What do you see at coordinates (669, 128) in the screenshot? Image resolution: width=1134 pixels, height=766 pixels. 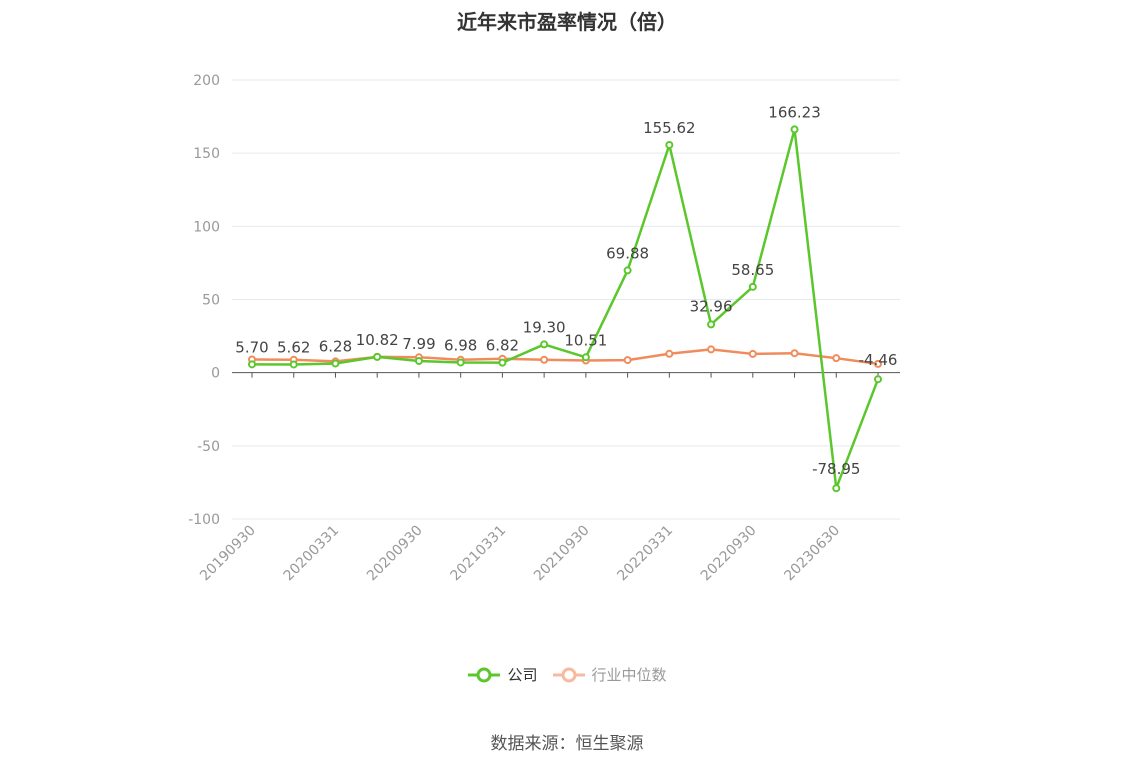 I see `data-label: 155.62` at bounding box center [669, 128].